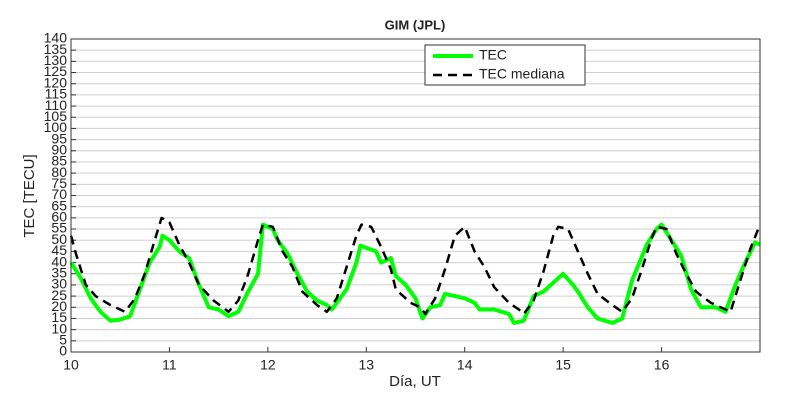 The width and height of the screenshot is (800, 400). I want to click on x-tick-label: 10, so click(71, 365).